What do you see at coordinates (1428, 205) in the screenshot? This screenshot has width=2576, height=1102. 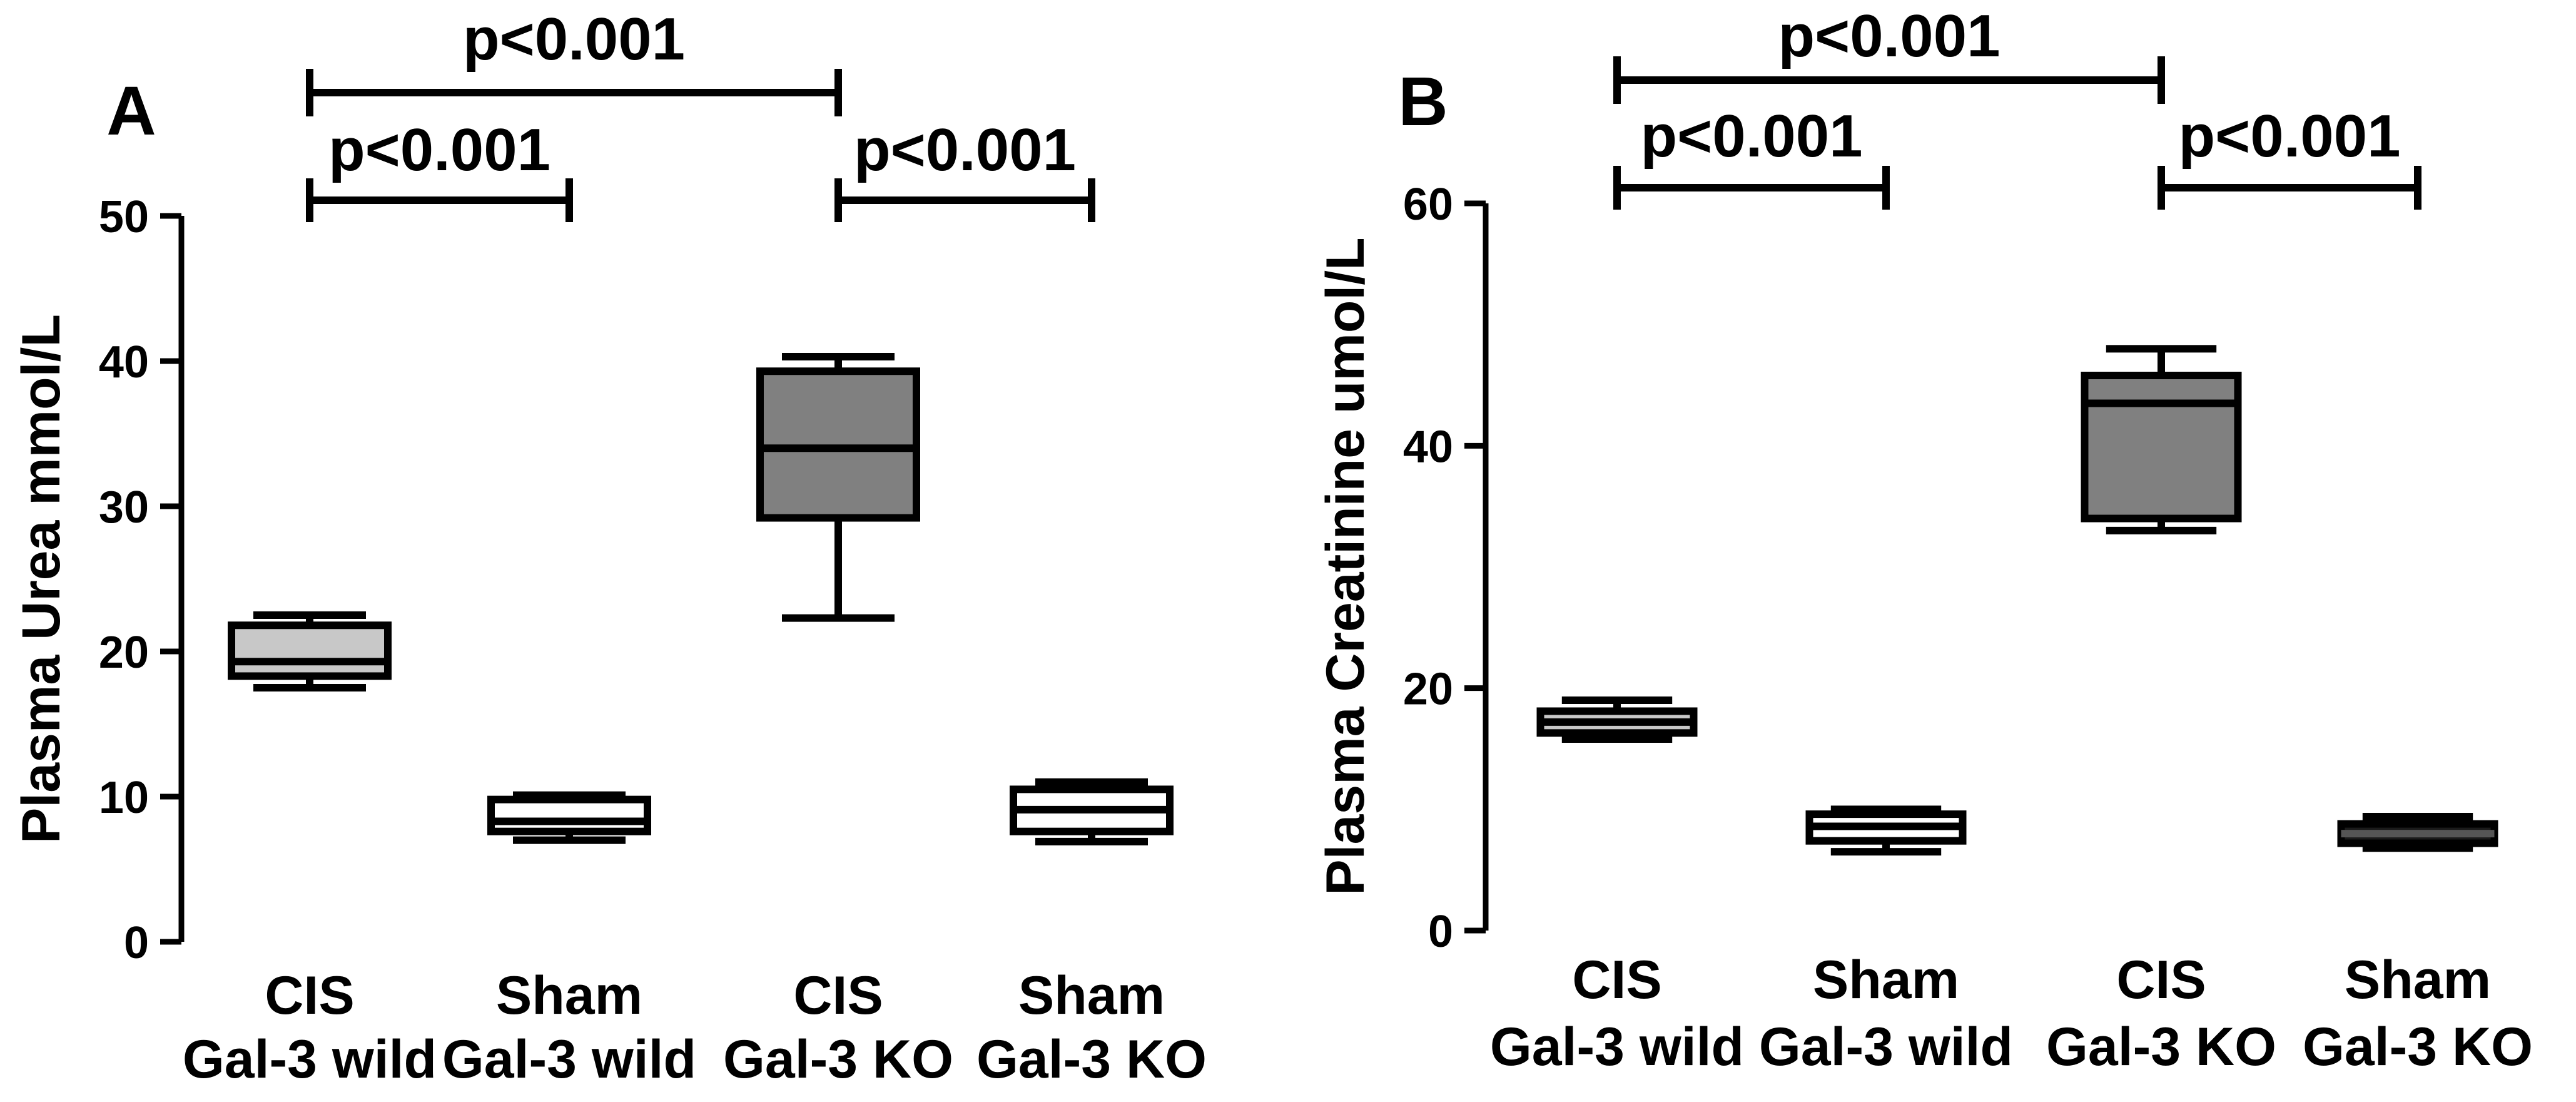 I see `y-tick-label: 60` at bounding box center [1428, 205].